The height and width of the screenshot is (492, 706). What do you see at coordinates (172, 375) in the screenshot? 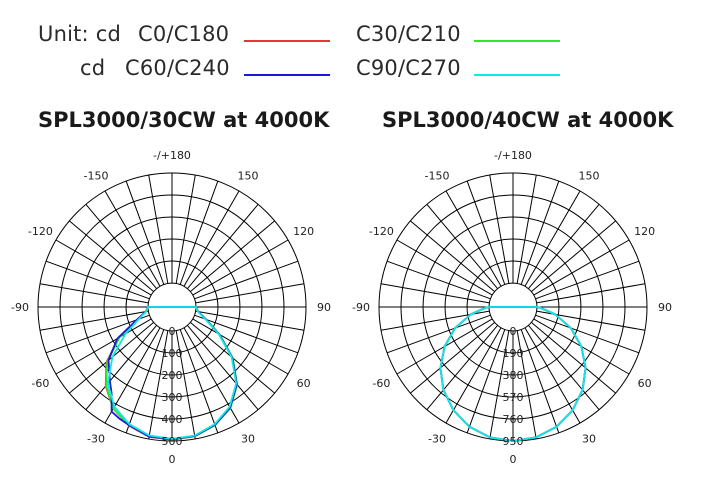
I see `radial-tick-label: 200` at bounding box center [172, 375].